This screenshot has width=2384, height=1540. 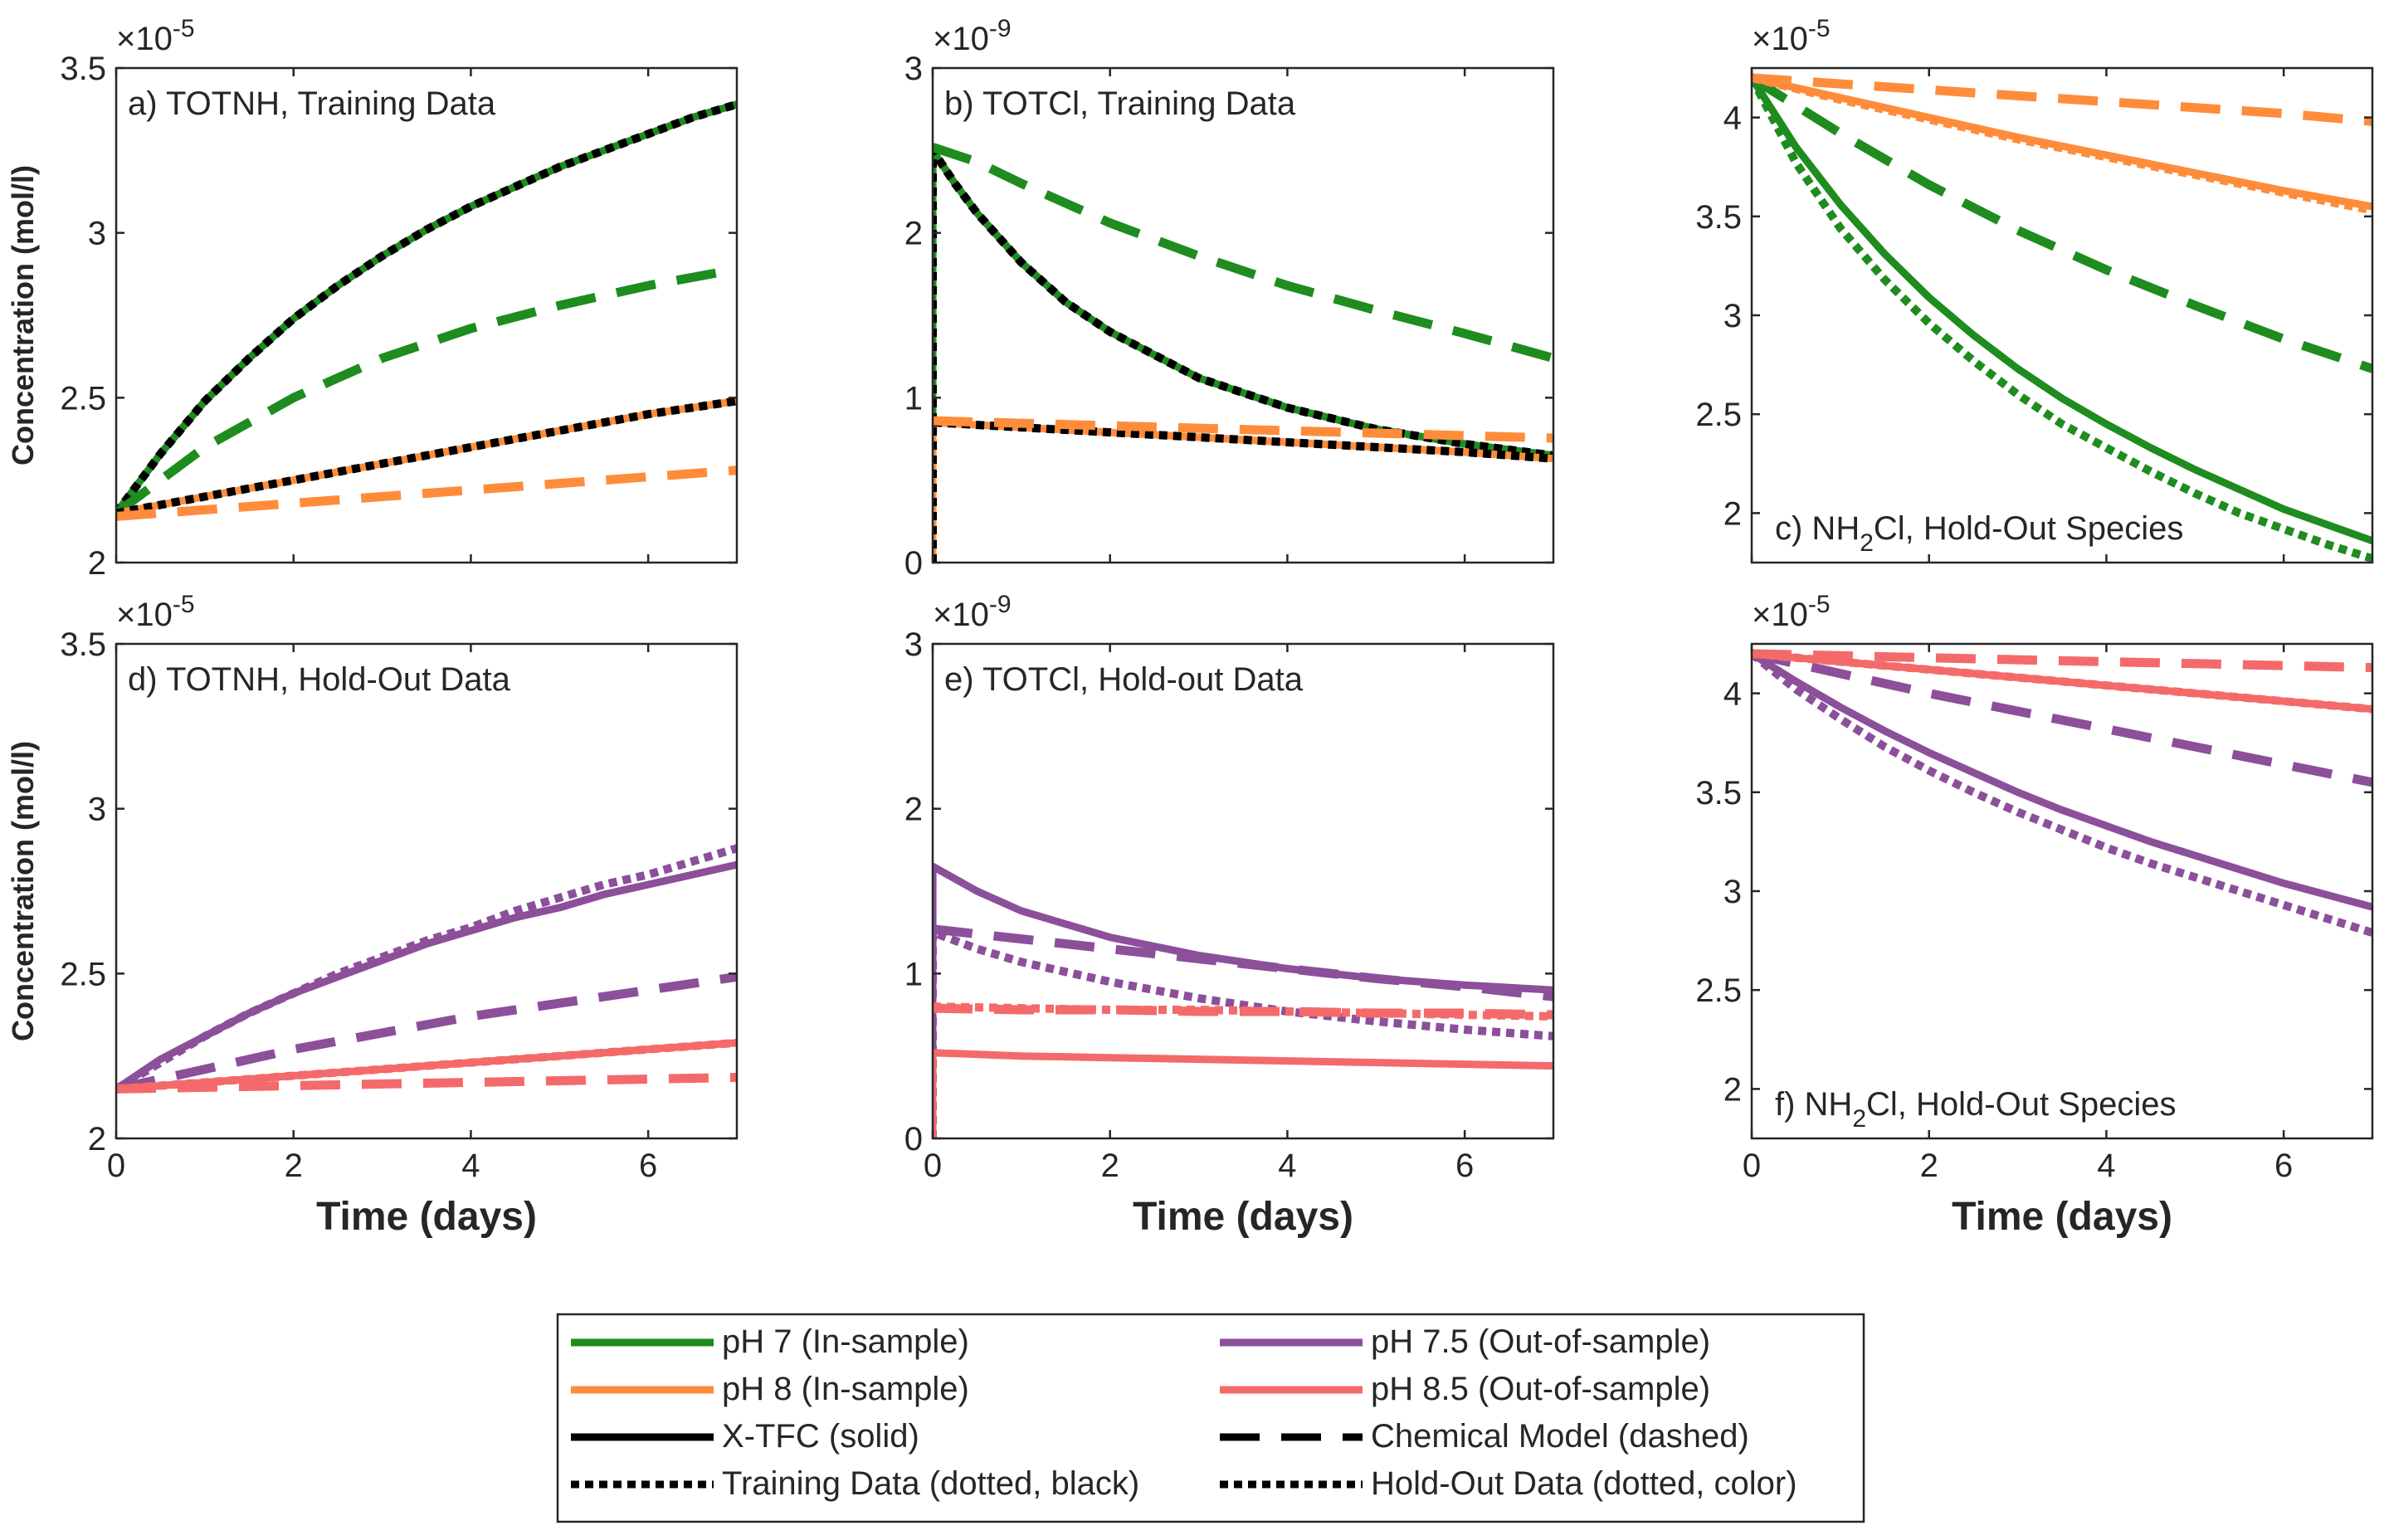 I want to click on legend-label: Hold-Out Data (dotted, color), so click(x=1584, y=1483).